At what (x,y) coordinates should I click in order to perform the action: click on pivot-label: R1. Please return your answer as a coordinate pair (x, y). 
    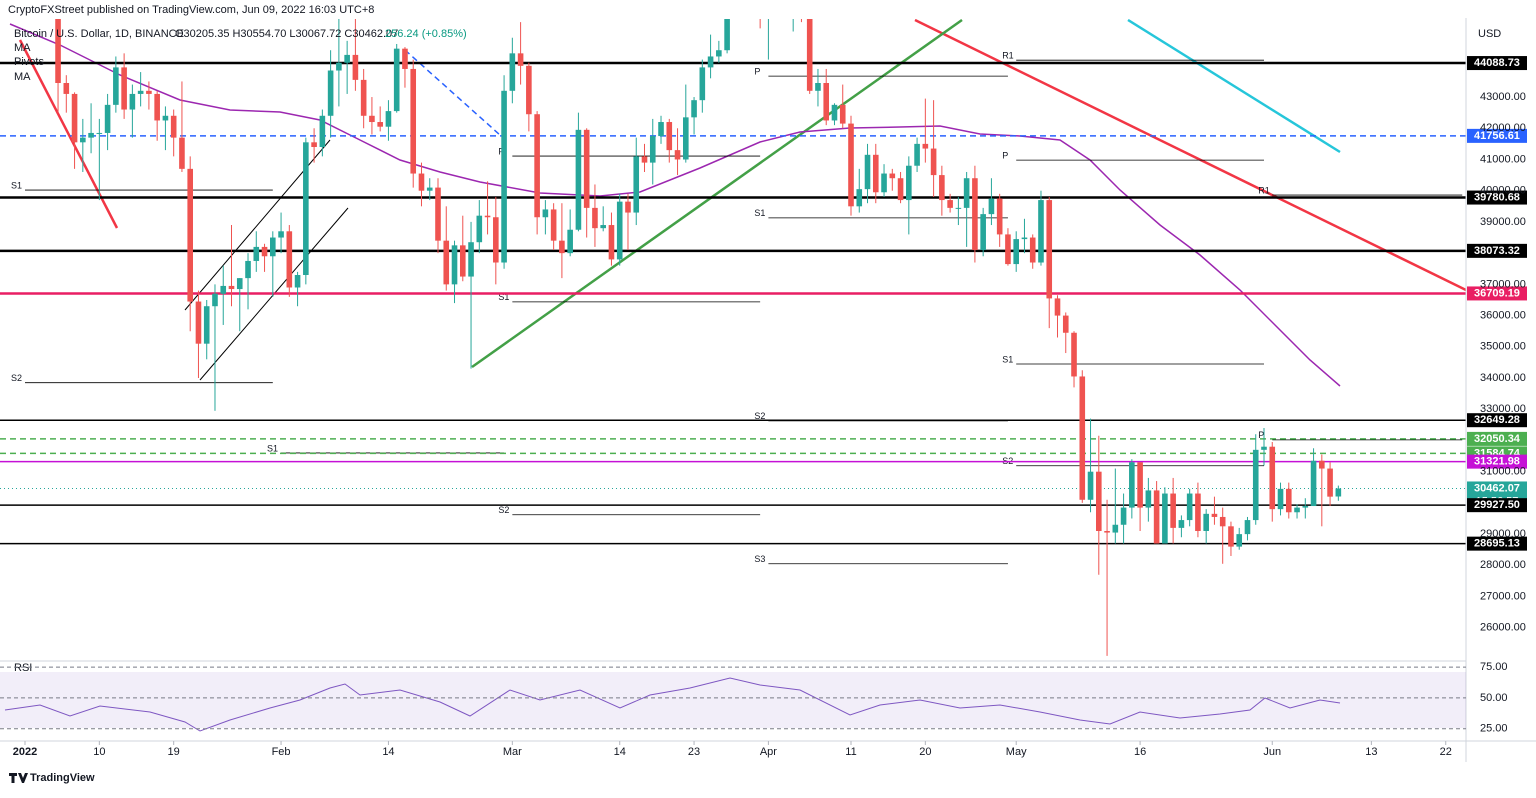
    Looking at the image, I should click on (1008, 56).